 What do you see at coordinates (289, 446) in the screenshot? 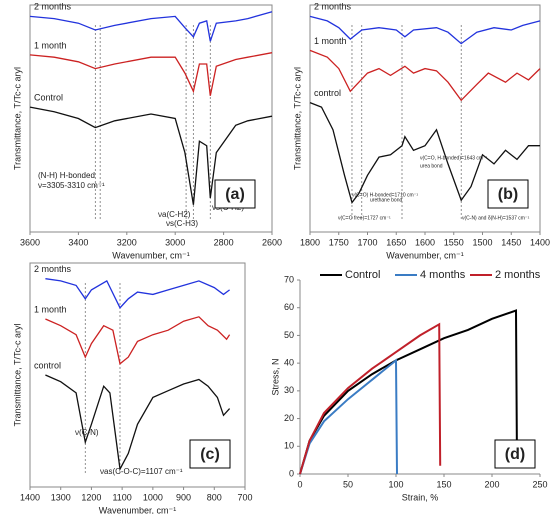
I see `y-tick-label: 10` at bounding box center [289, 446].